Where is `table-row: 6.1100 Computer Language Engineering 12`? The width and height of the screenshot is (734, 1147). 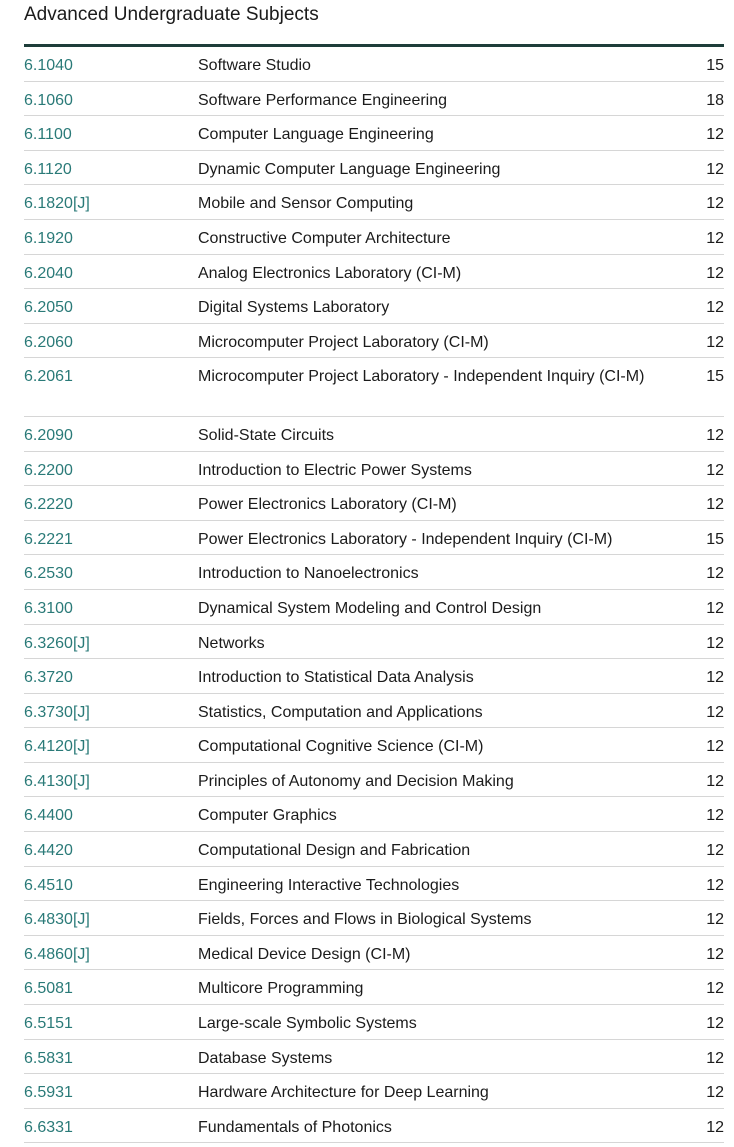
table-row: 6.1100 Computer Language Engineering 12 is located at coordinates (374, 133).